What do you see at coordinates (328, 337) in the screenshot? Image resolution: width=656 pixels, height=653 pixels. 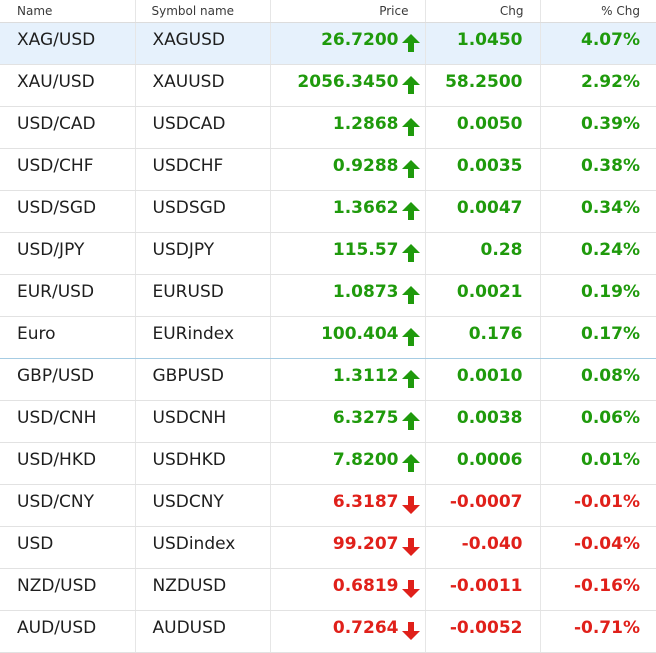 I see `table-row: Euro EURindex 100.404 0.176 0.17%` at bounding box center [328, 337].